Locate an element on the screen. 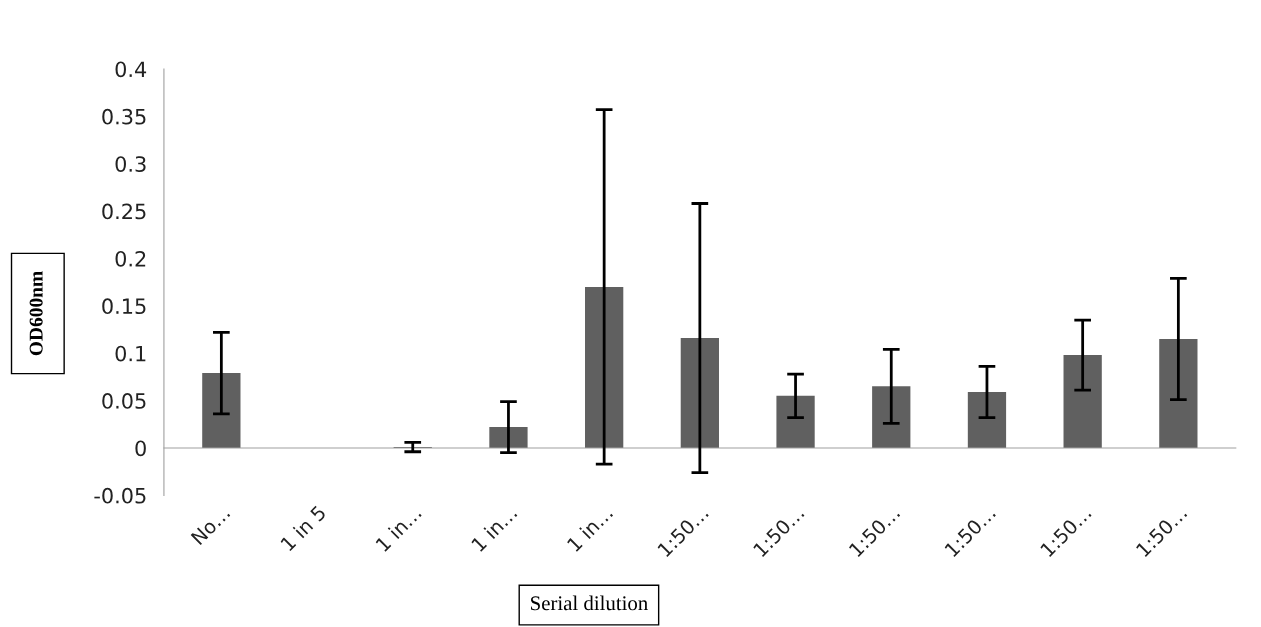  y-tick-label: 0.25 is located at coordinates (124, 211).